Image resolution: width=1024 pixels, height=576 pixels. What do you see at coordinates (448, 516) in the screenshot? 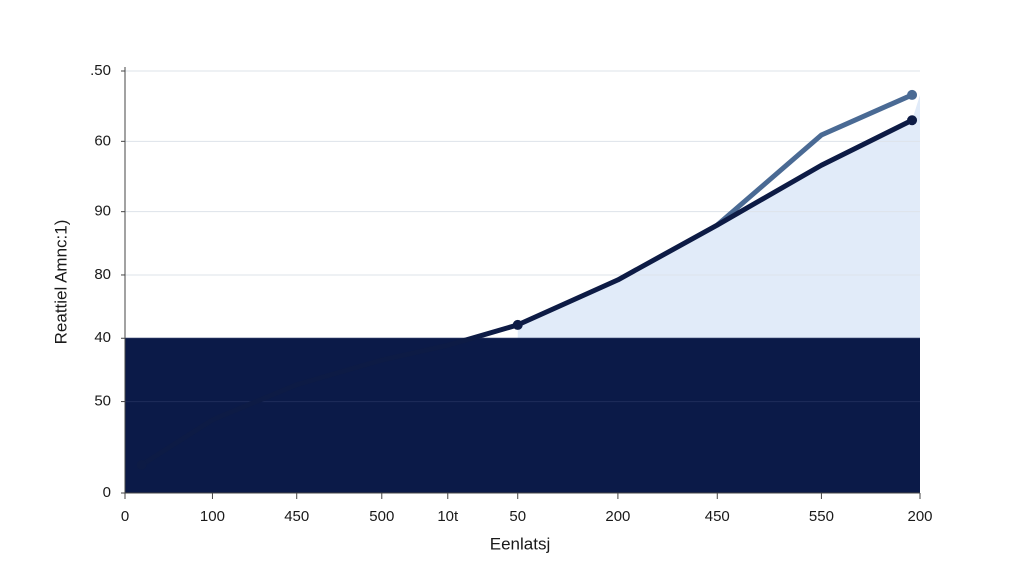
I see `x-tick-label: 10t` at bounding box center [448, 516].